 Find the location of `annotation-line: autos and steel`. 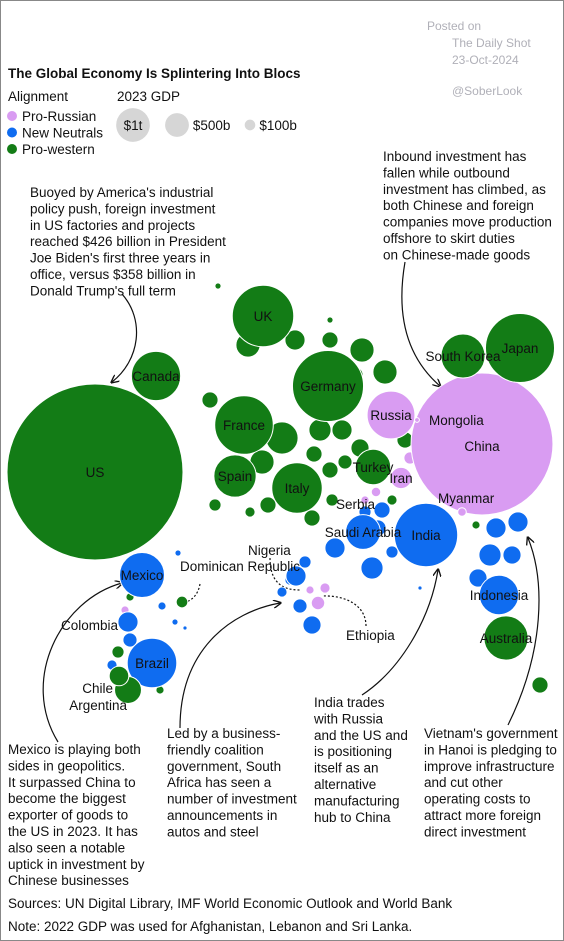

annotation-line: autos and steel is located at coordinates (213, 831).